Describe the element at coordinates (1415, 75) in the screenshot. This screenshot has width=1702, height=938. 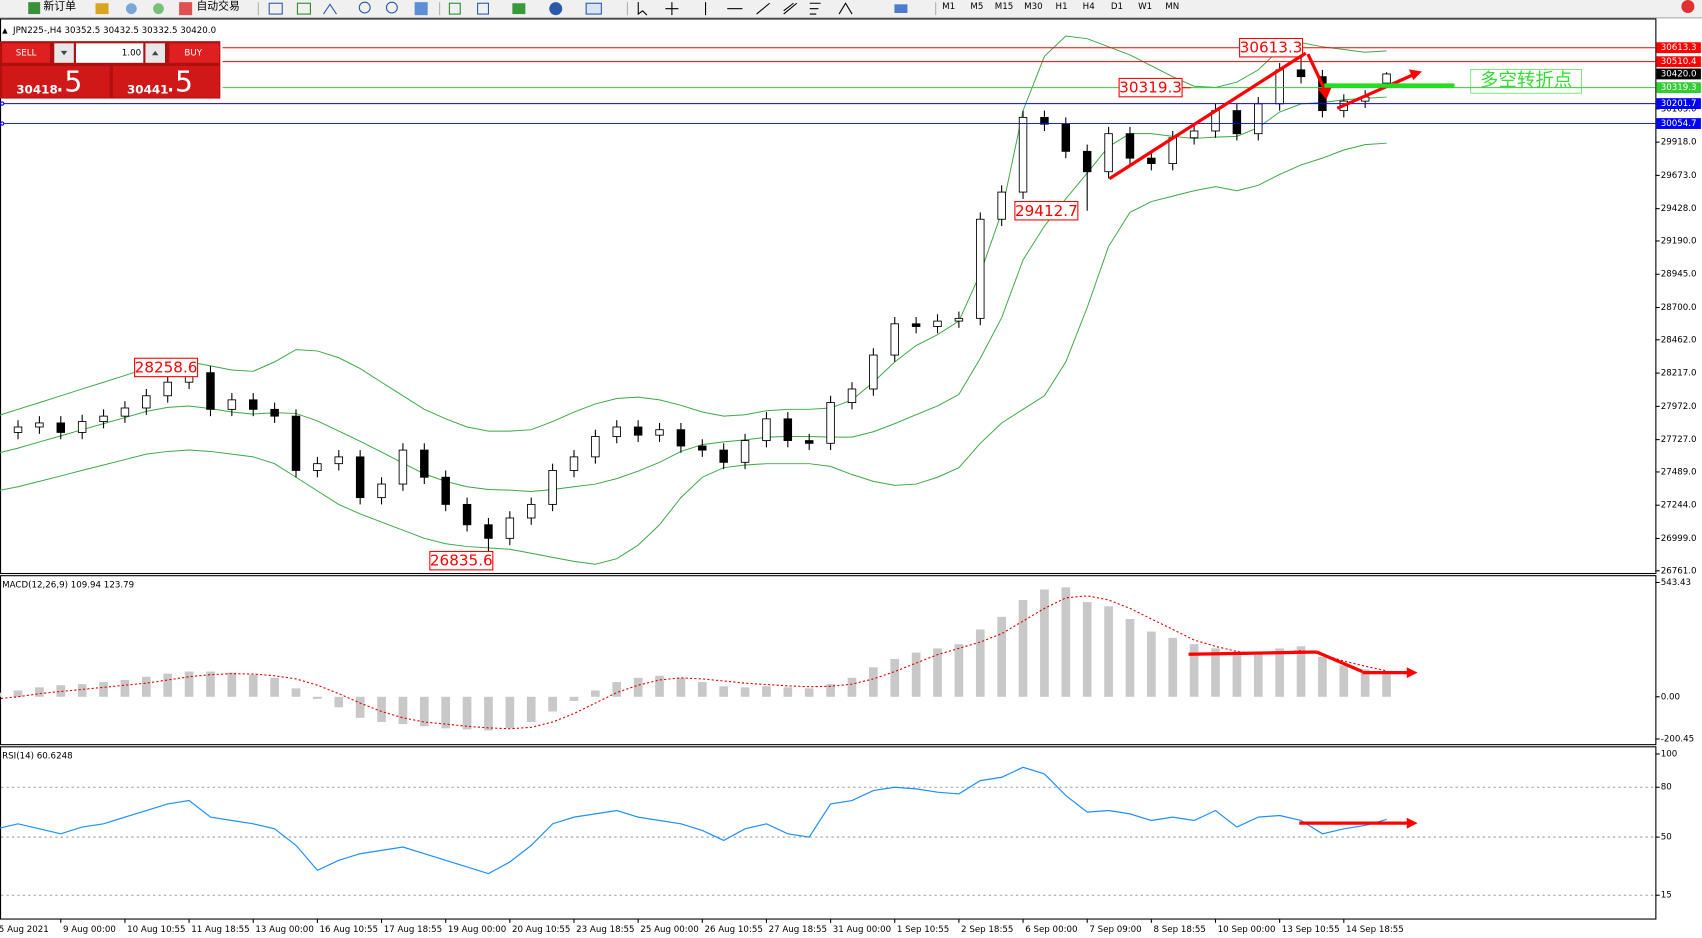
I see `arrow-head` at that location.